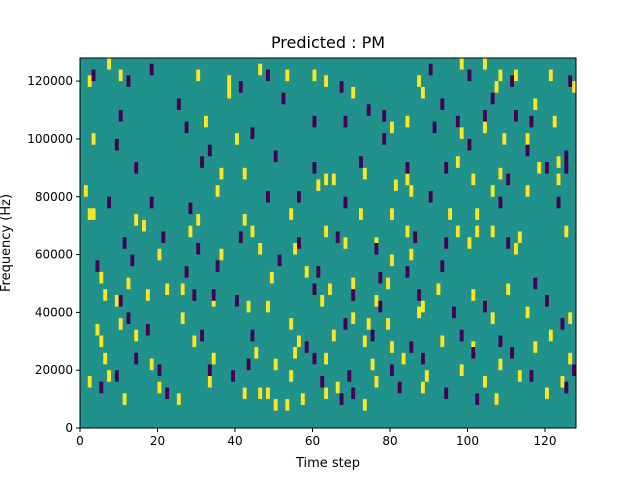 This screenshot has width=640, height=480. I want to click on x-axis-ticks: 0 20 40 60 80 100 120, so click(316, 438).